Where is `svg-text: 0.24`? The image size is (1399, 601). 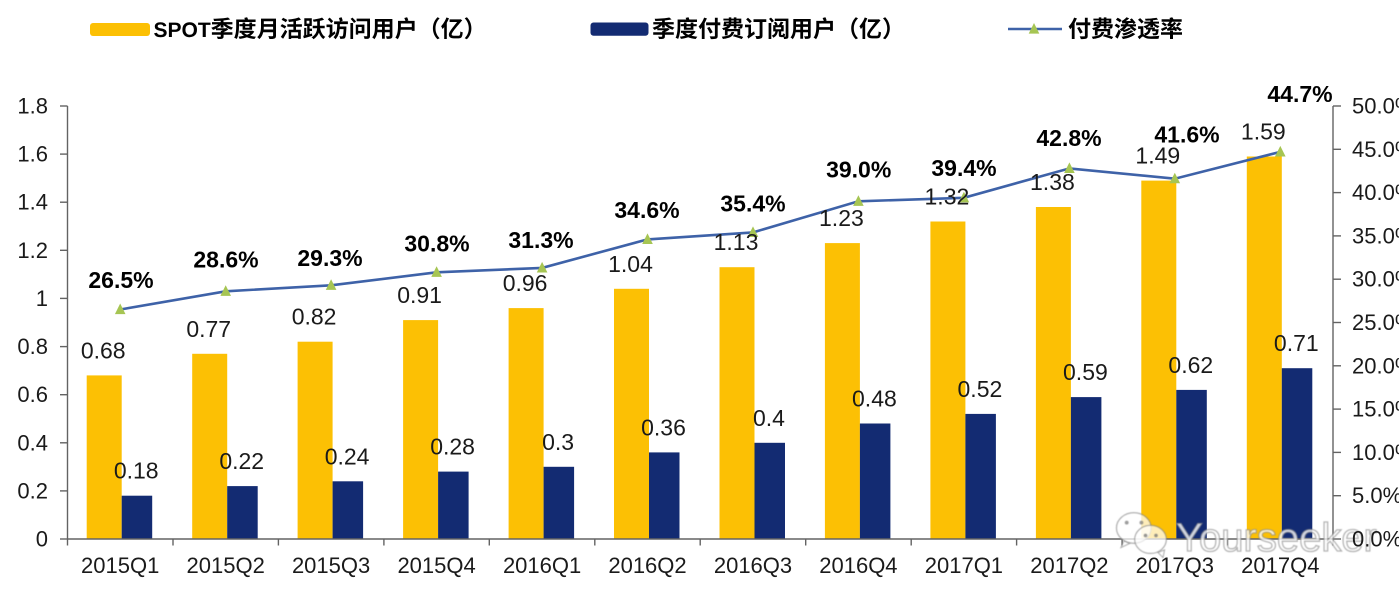
svg-text: 0.24 is located at coordinates (347, 456).